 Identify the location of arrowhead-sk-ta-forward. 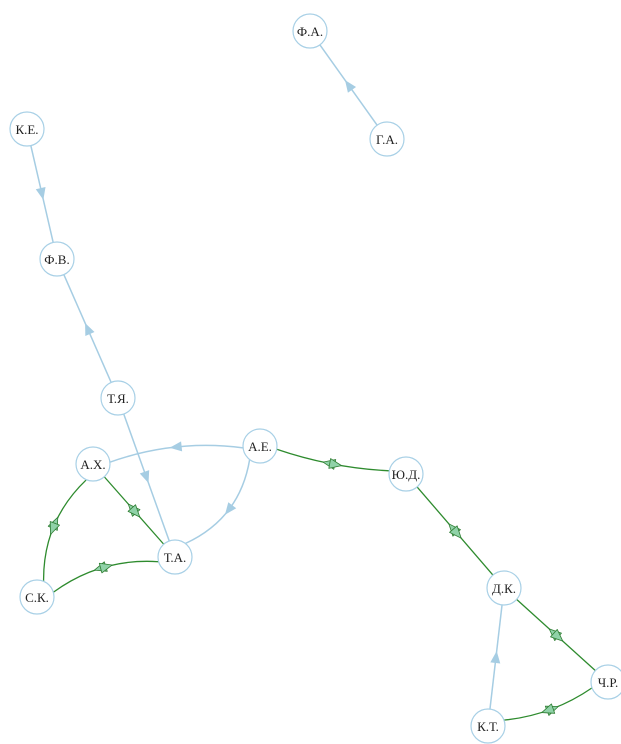
(105, 568).